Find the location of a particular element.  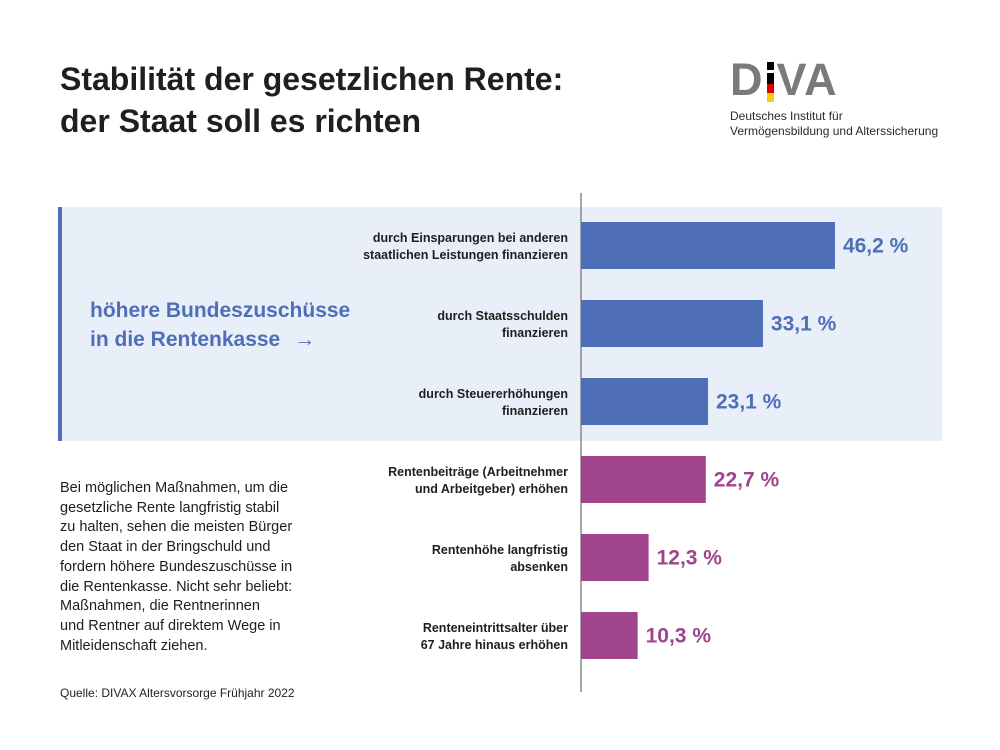

description-line: gesetzliche Rente langfristig stabil is located at coordinates (170, 507).